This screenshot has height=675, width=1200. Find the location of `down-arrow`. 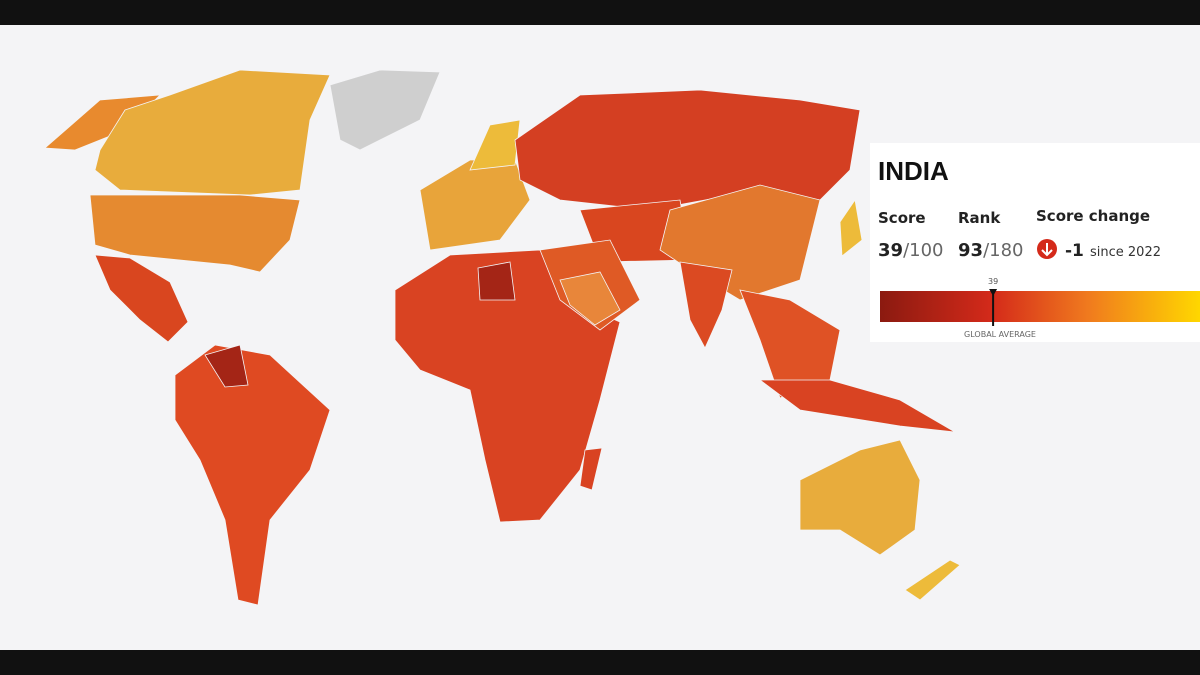

down-arrow is located at coordinates (1047, 250).